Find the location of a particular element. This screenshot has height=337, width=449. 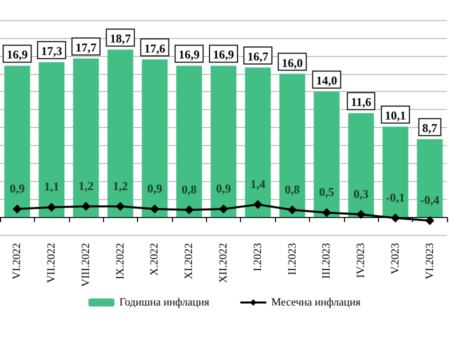

data-label: 17,7 is located at coordinates (85, 47).